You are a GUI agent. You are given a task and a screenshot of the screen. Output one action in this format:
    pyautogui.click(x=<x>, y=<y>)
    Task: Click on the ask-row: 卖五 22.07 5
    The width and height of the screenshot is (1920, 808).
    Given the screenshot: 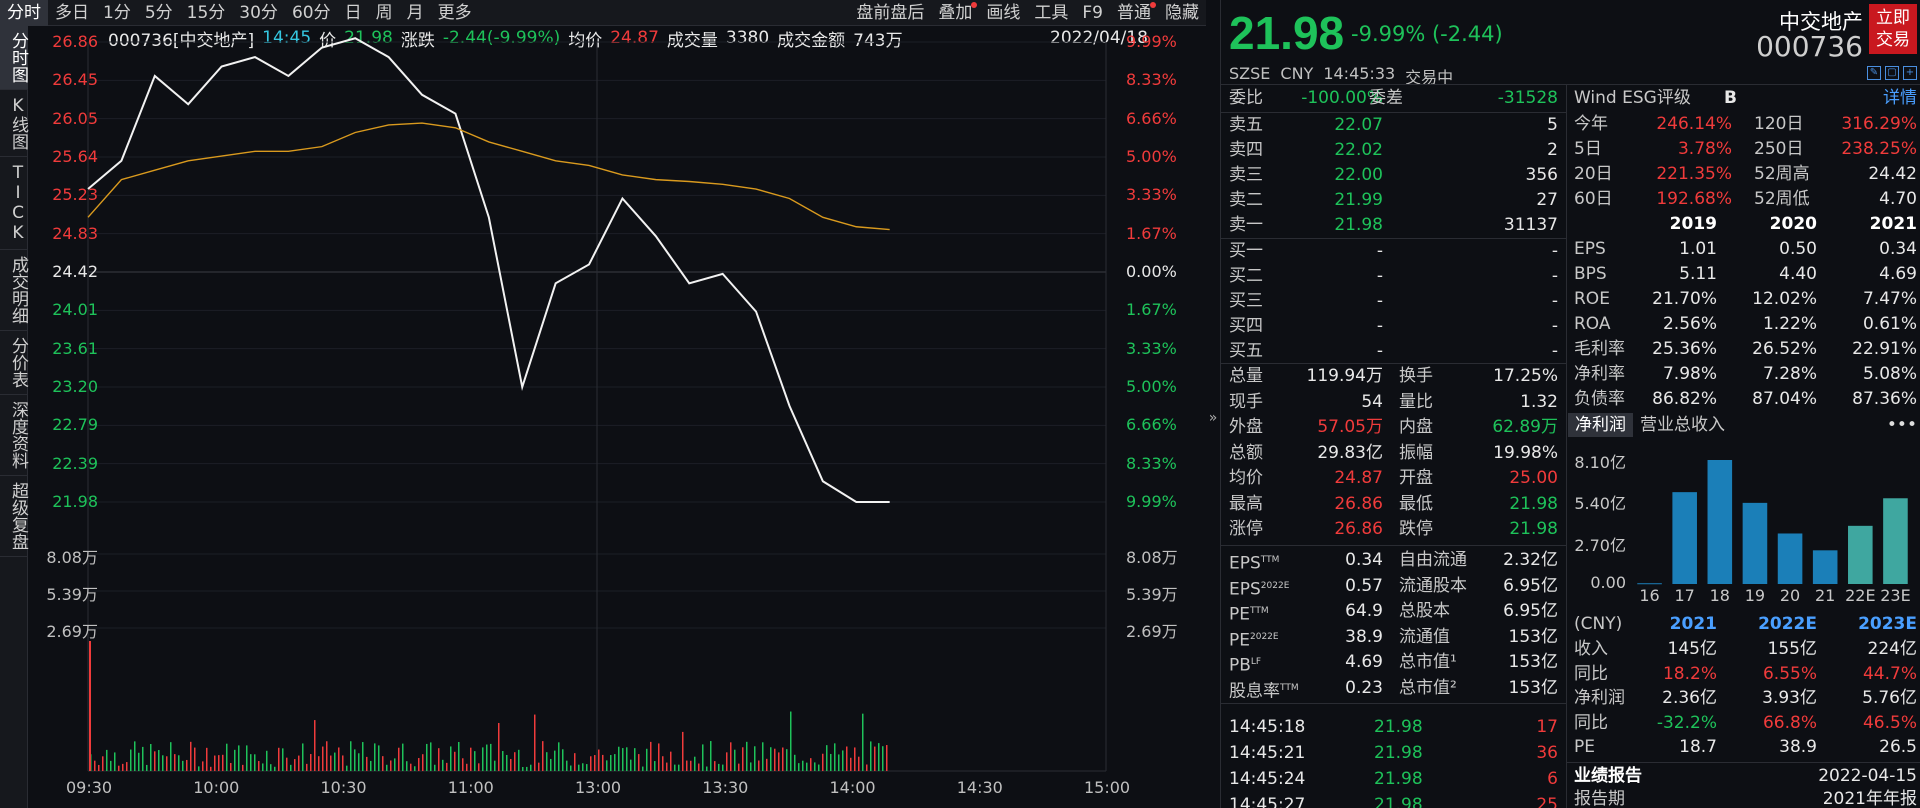 What is the action you would take?
    pyautogui.click(x=1393, y=125)
    